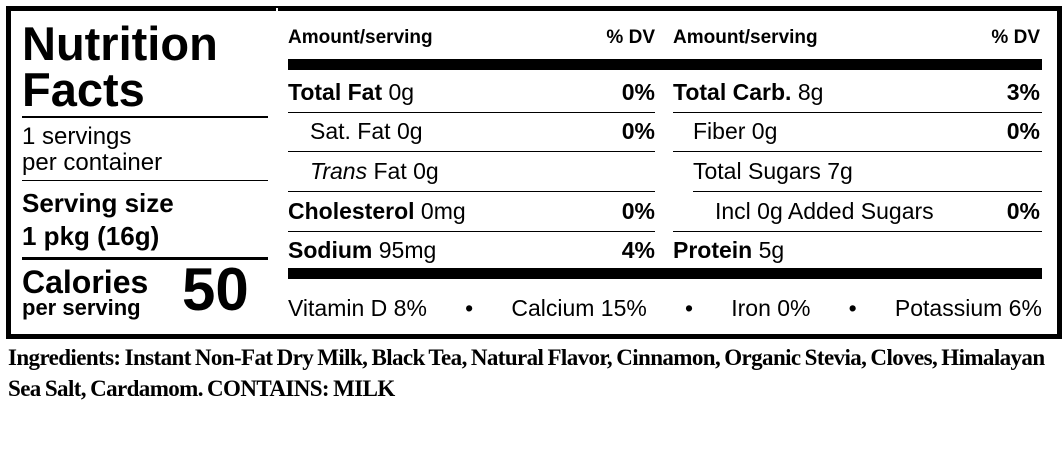 The height and width of the screenshot is (466, 1064). I want to click on label: Sat. Fat, so click(350, 131).